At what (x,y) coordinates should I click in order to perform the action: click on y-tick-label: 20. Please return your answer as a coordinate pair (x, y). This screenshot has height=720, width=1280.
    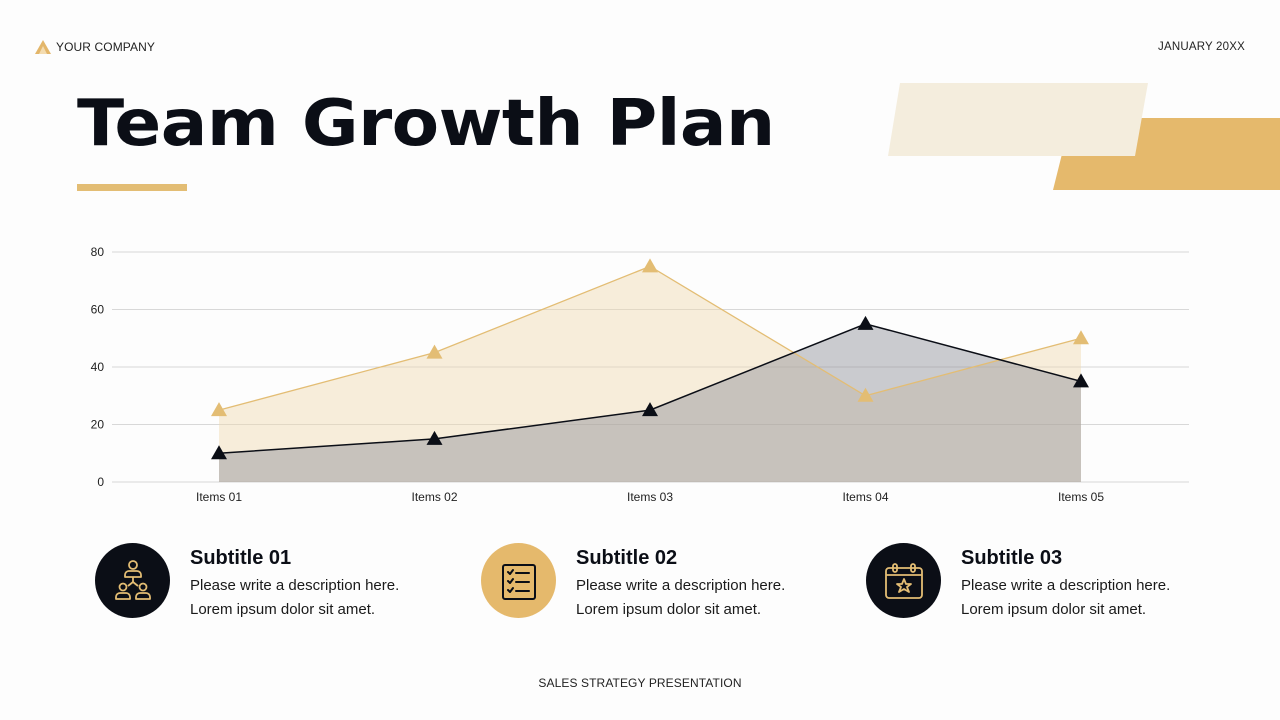
    Looking at the image, I should click on (98, 425).